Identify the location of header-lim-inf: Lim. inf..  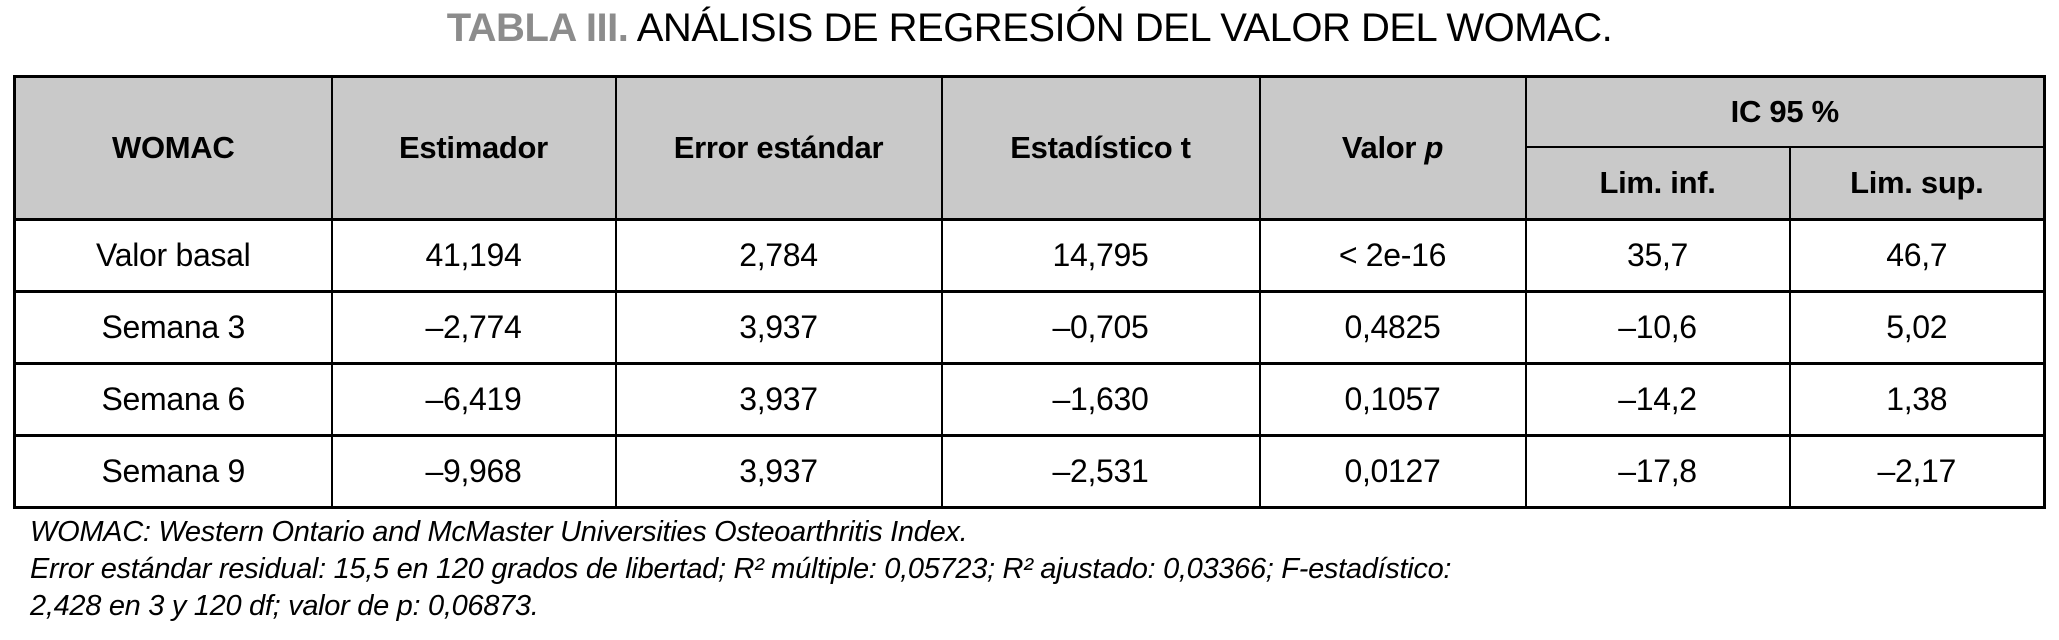
(1657, 183).